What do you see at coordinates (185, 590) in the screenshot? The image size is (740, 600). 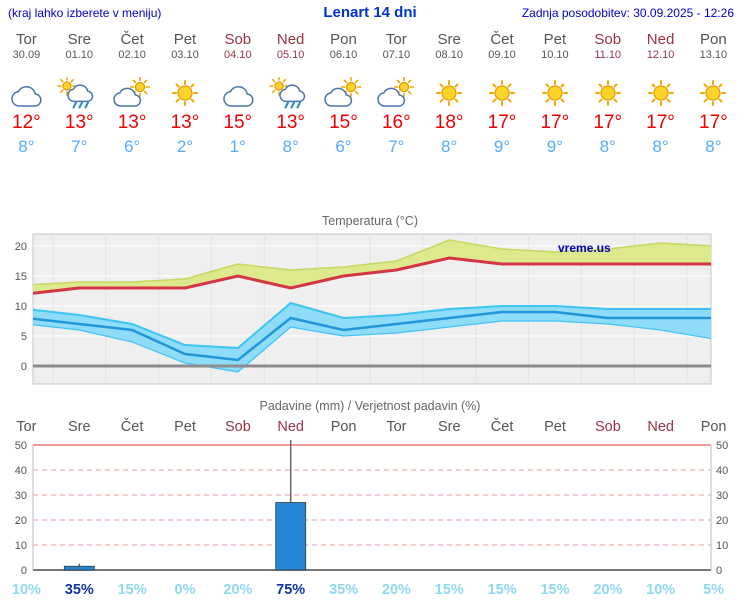 I see `svg-text: 0%` at bounding box center [185, 590].